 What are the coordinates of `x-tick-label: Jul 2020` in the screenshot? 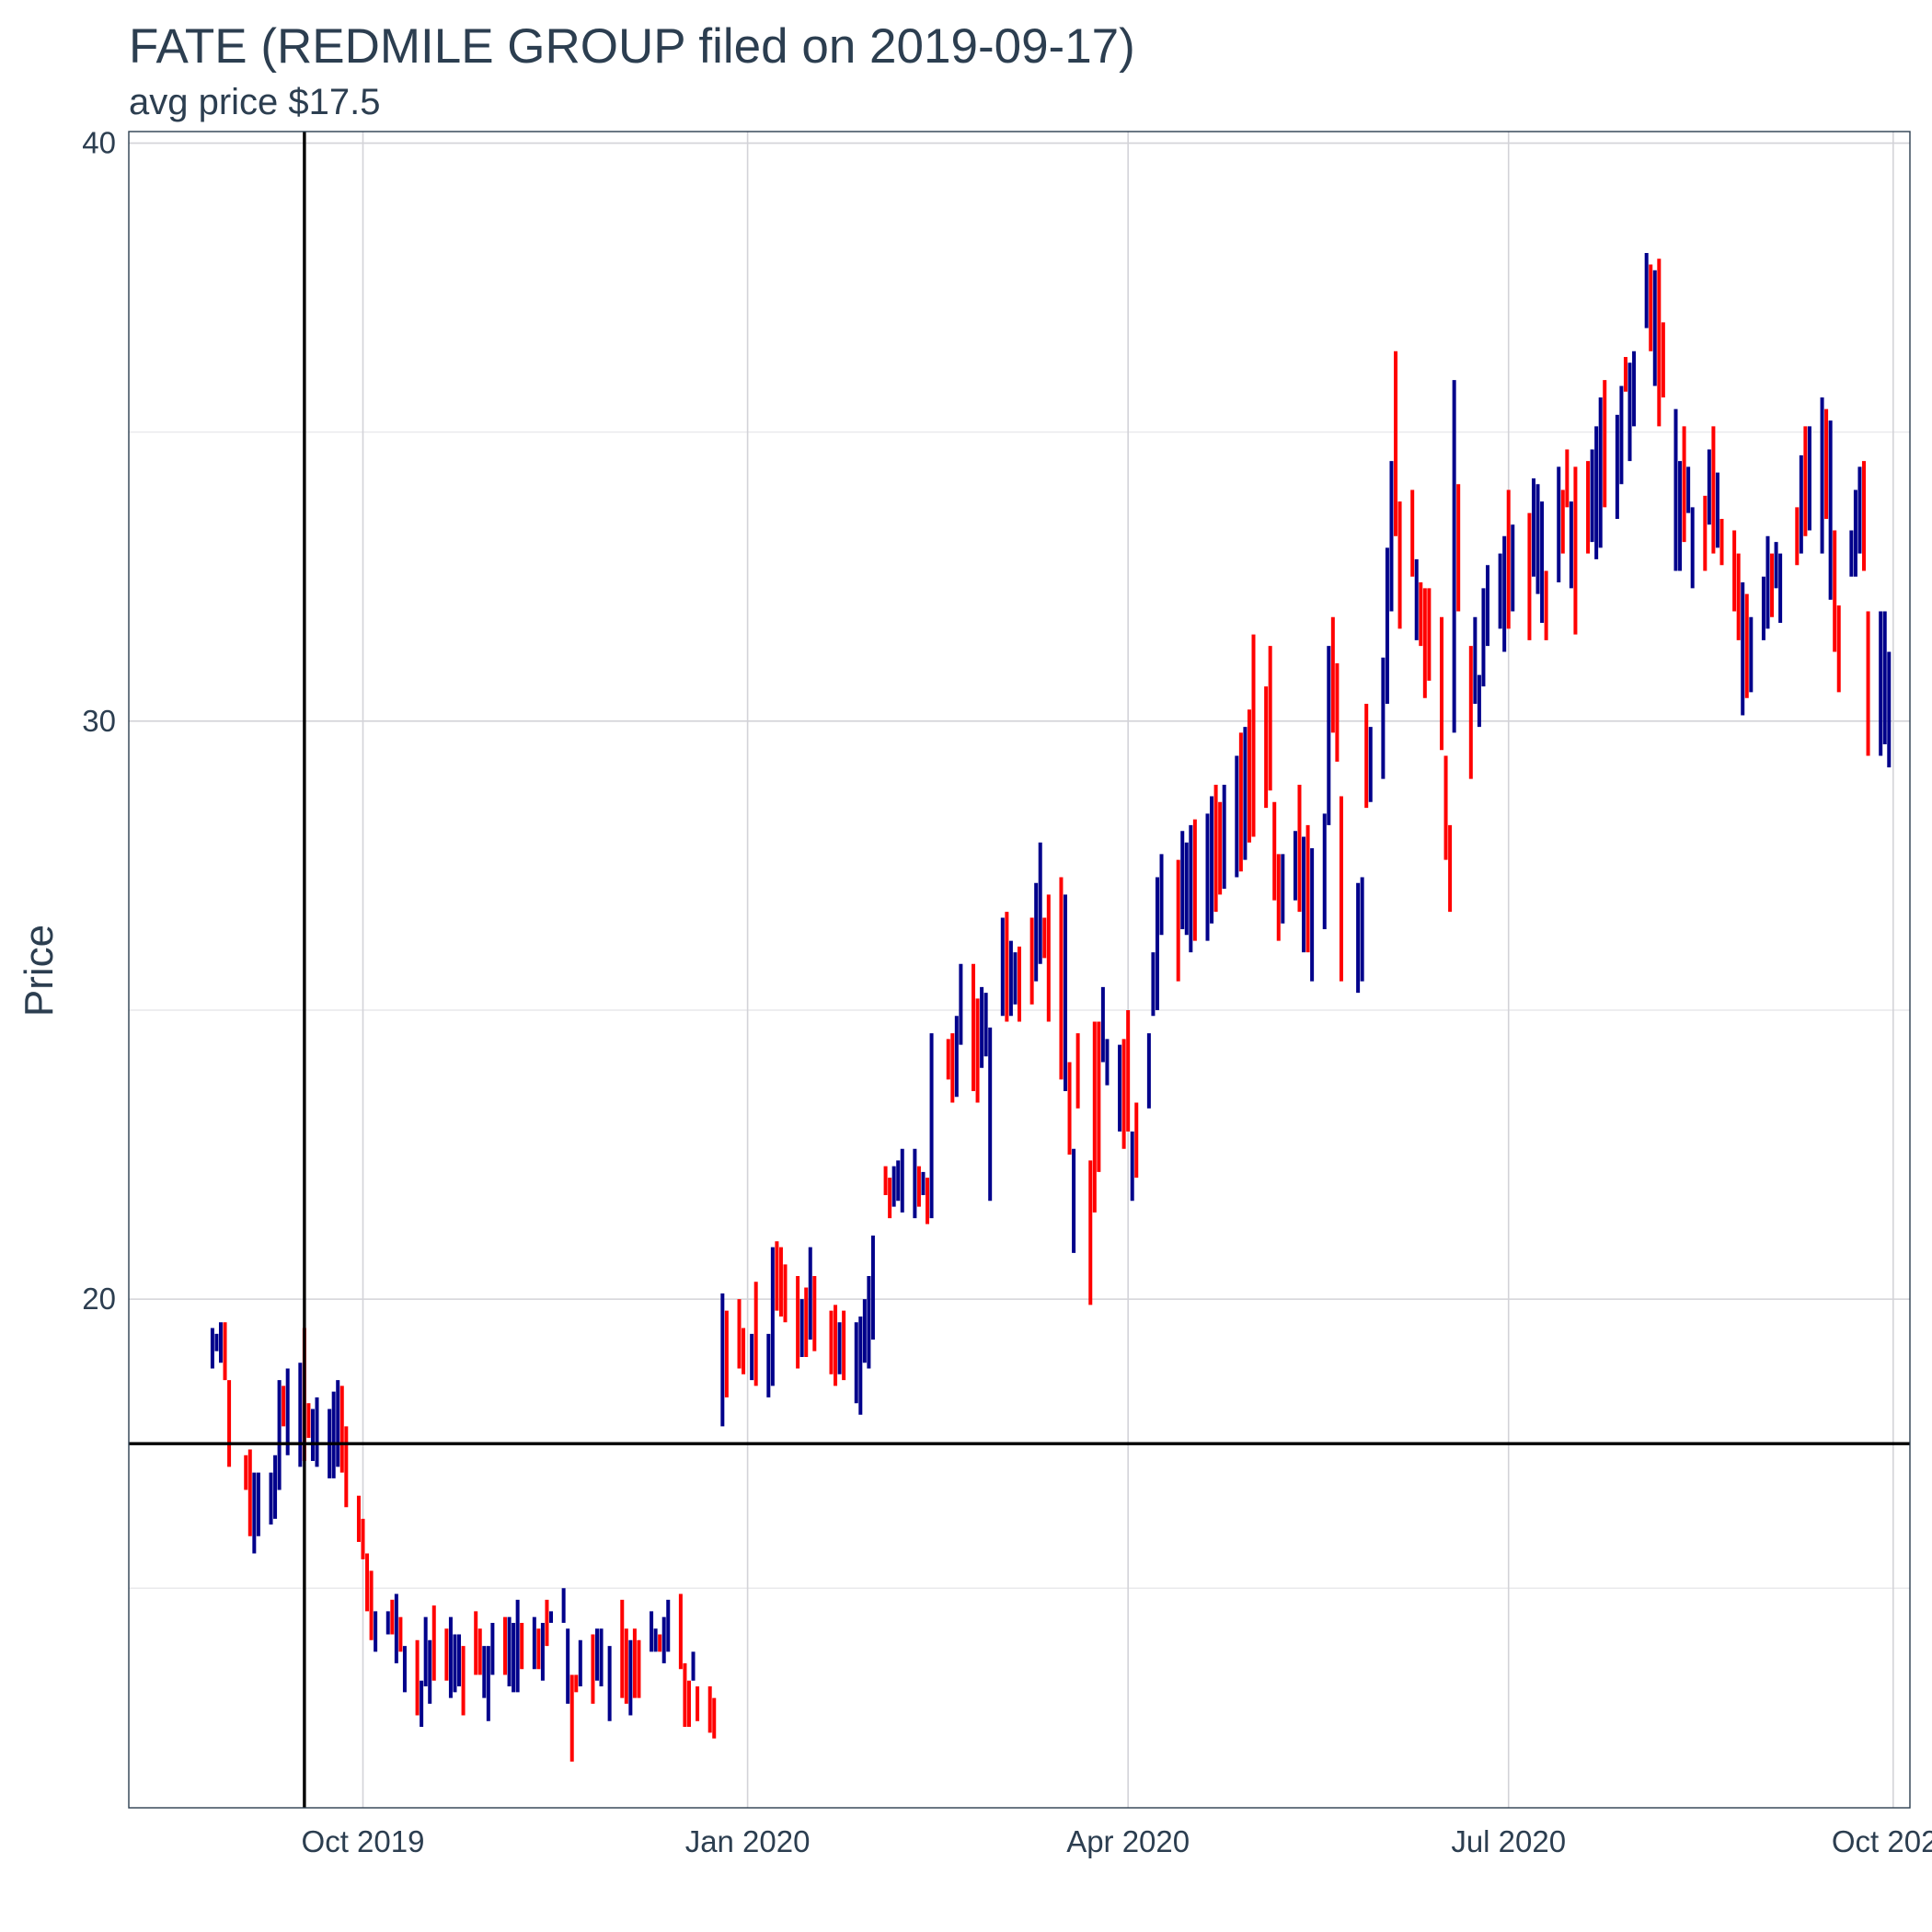 It's located at (1508, 1841).